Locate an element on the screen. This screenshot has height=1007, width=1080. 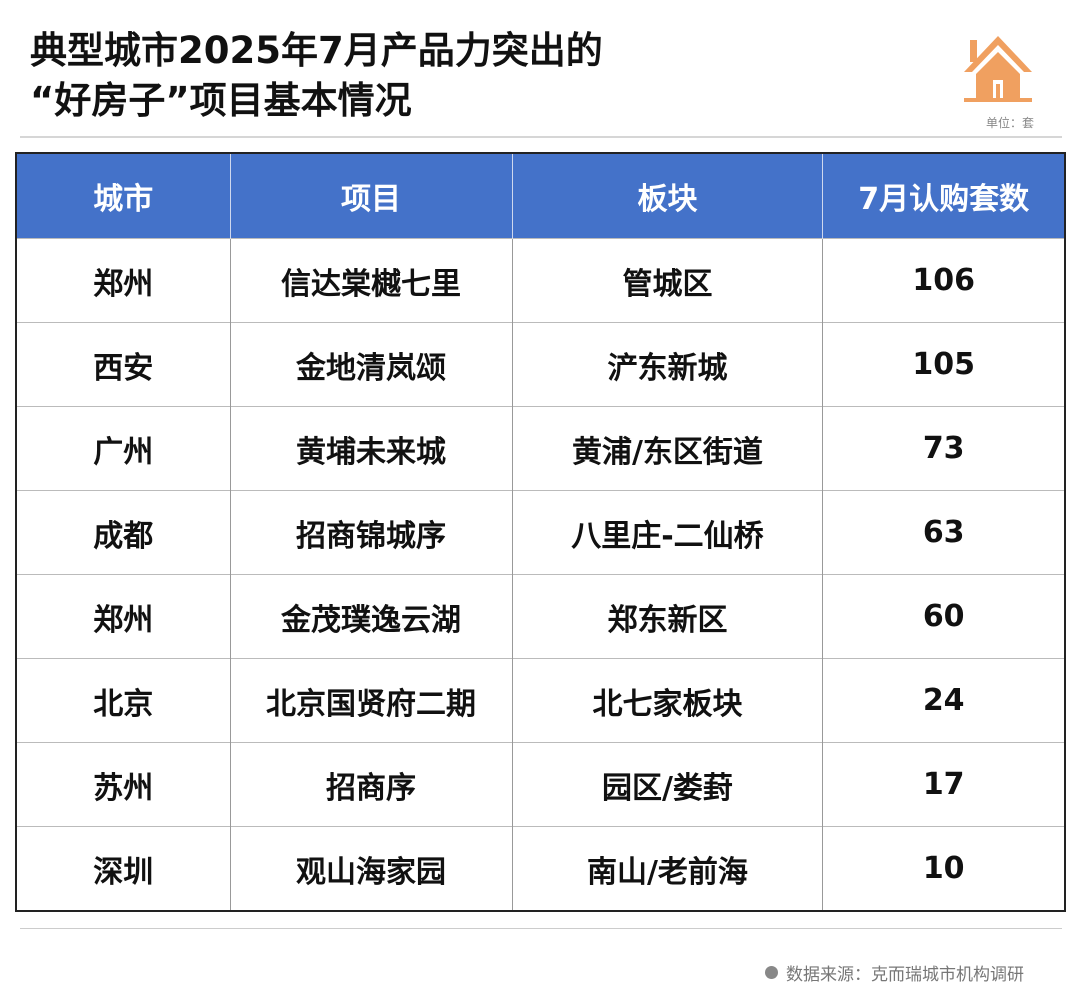
project-cell: 黄埔未来城 is located at coordinates (371, 448).